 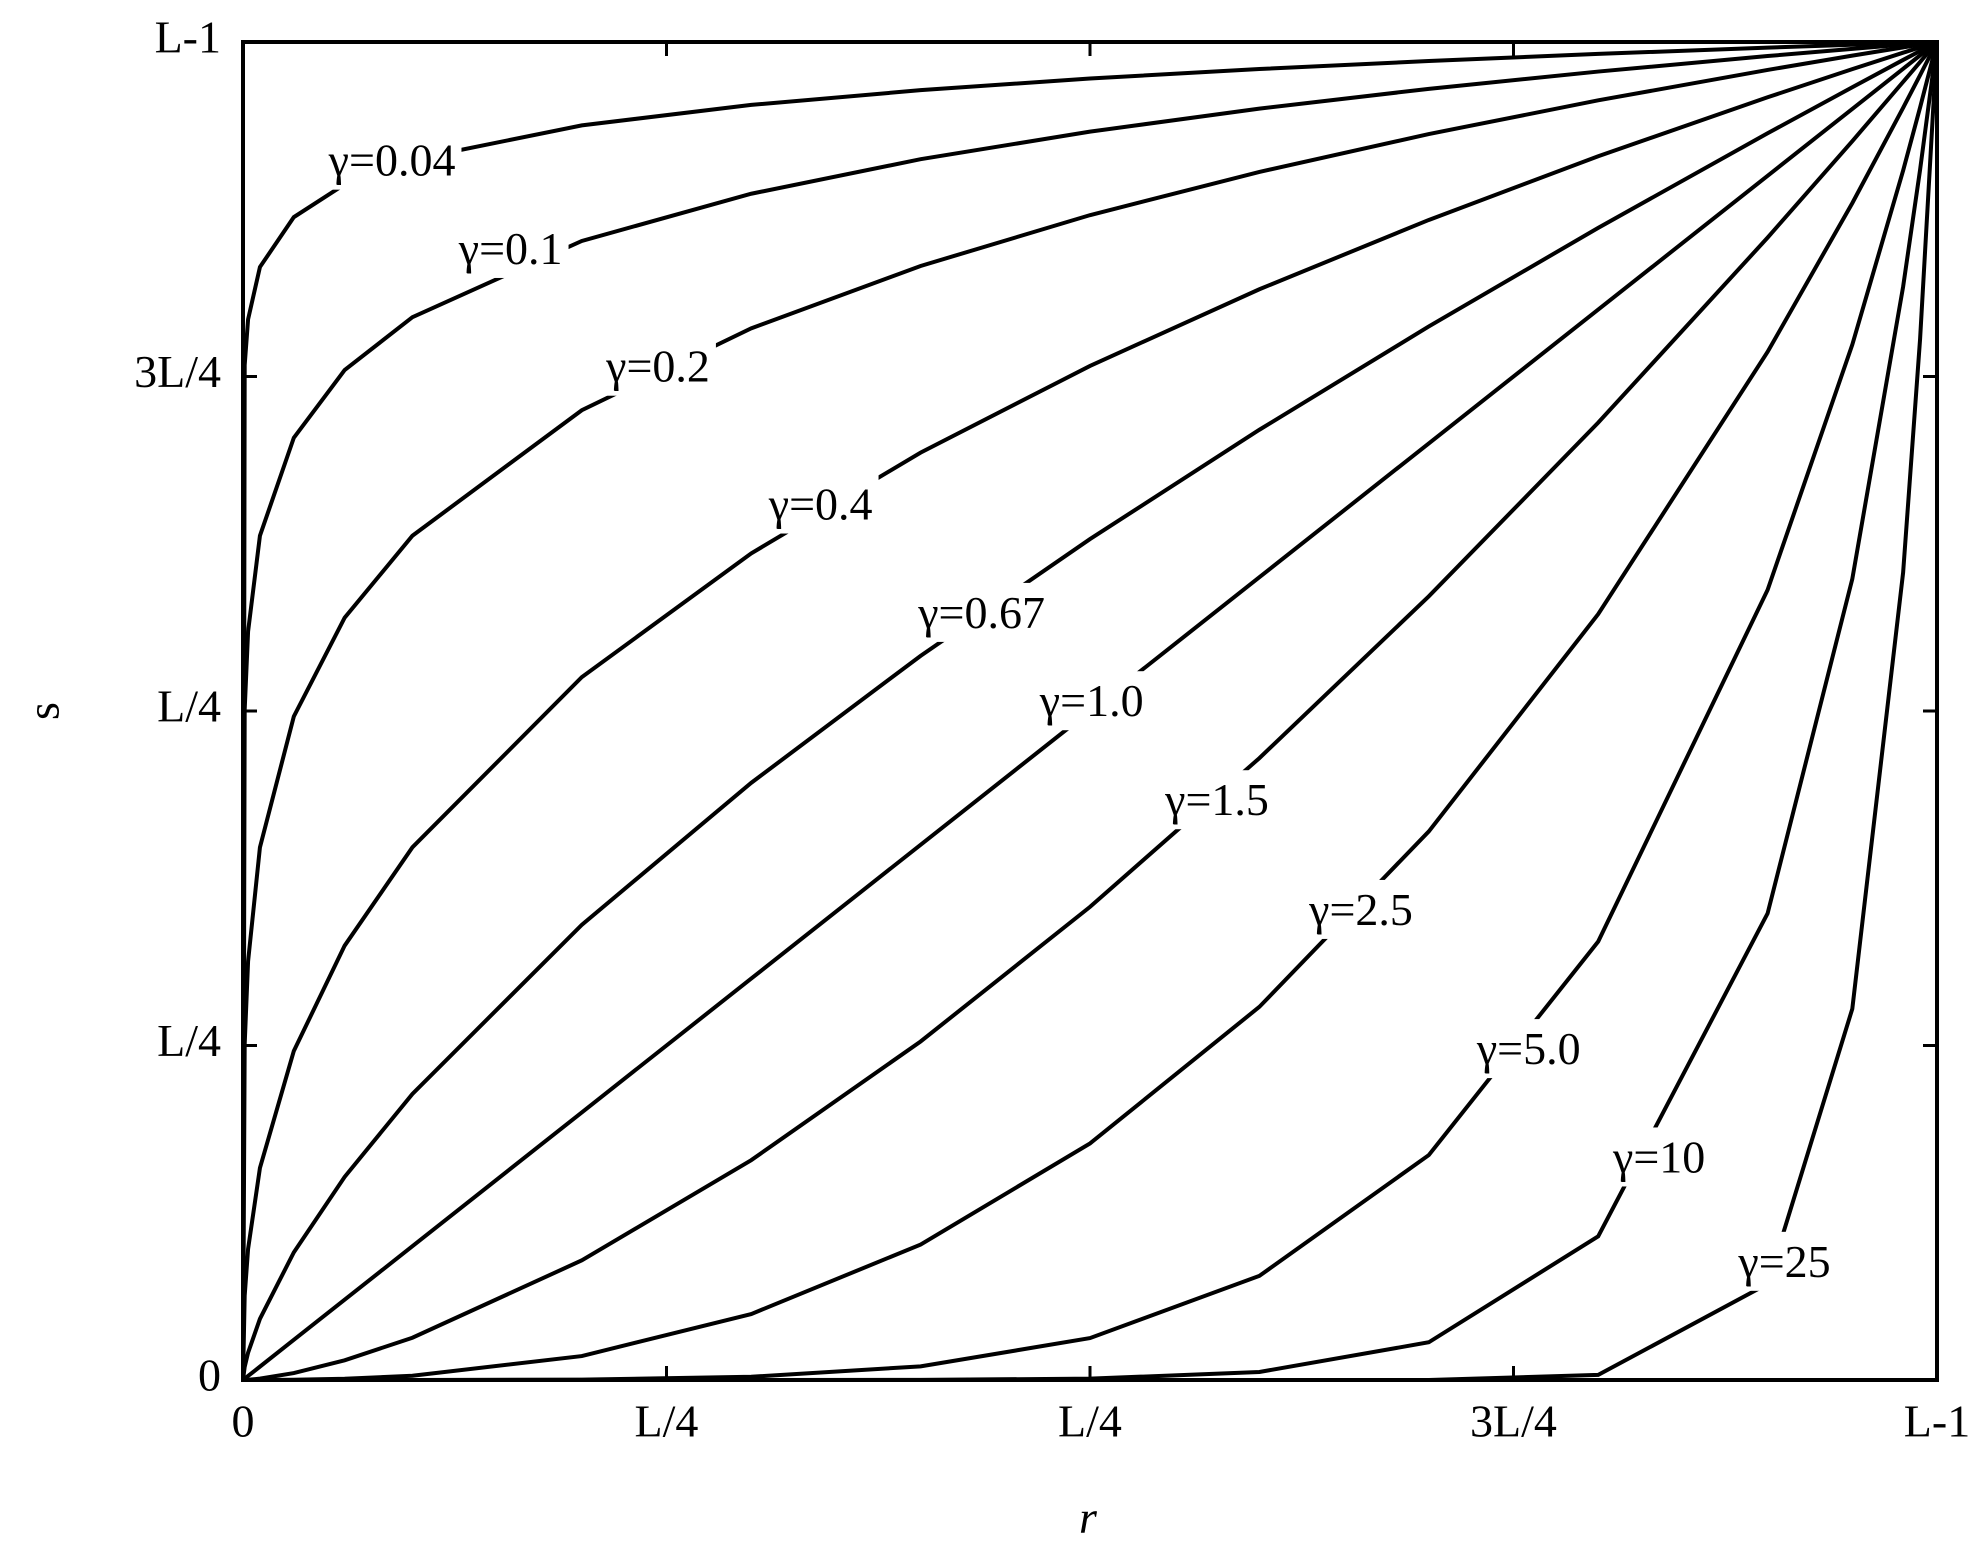 I want to click on series-label: γ=25, so click(x=1783, y=1261).